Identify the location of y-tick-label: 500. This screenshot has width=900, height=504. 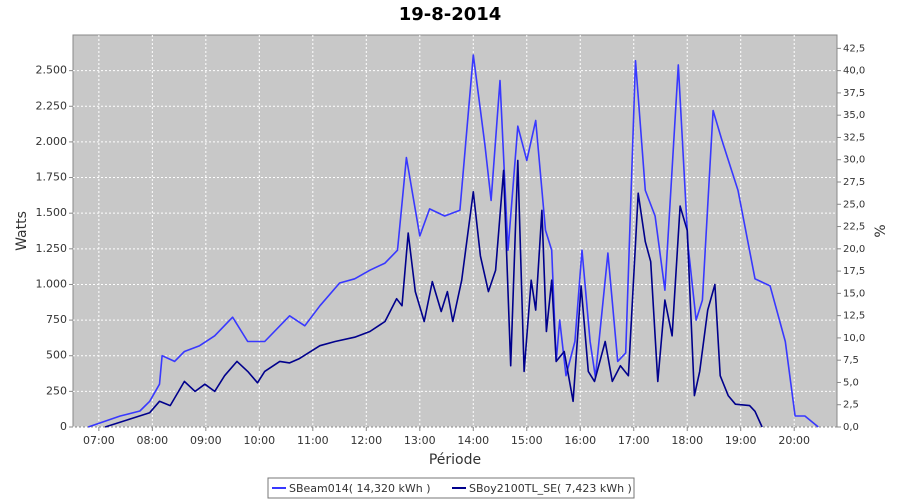
(56, 355).